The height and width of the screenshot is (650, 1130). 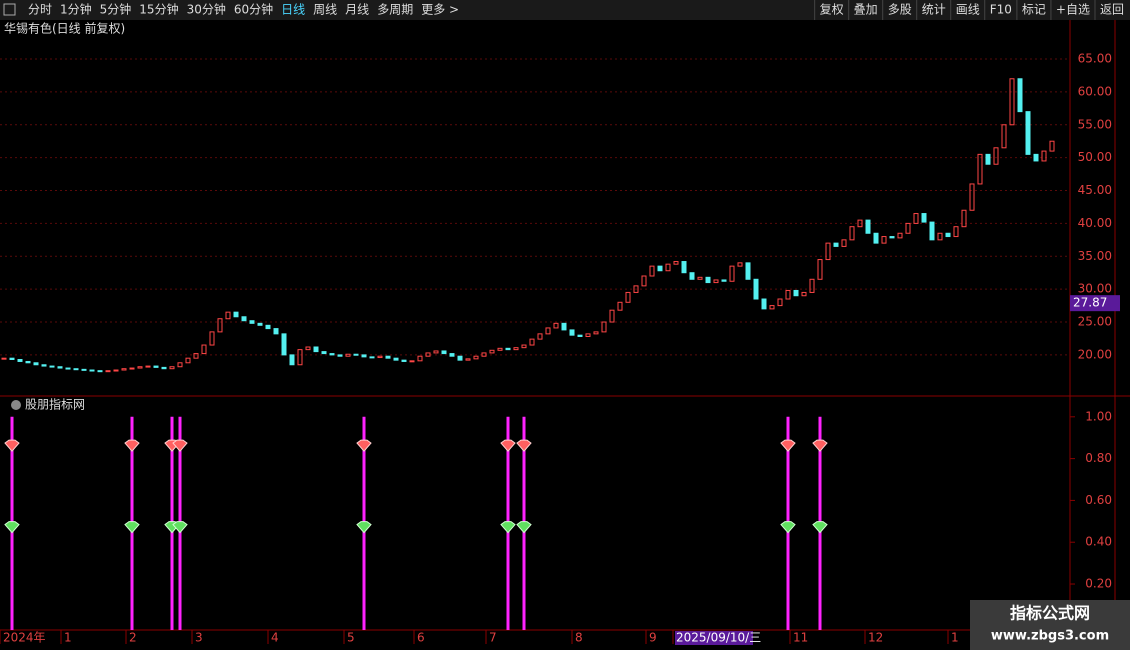 What do you see at coordinates (293, 10) in the screenshot?
I see `period-tab: 日线` at bounding box center [293, 10].